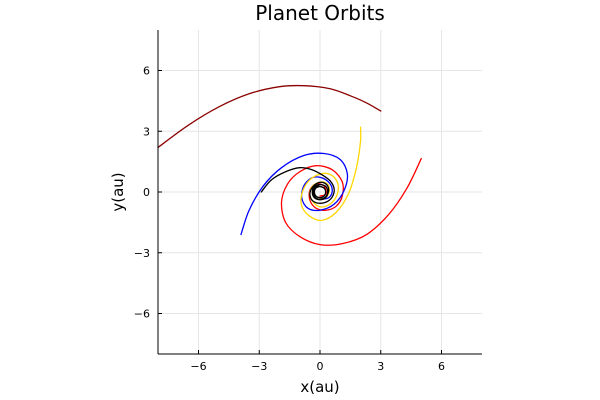 The width and height of the screenshot is (600, 400). Describe the element at coordinates (142, 314) in the screenshot. I see `y-tick-label: −6` at that location.